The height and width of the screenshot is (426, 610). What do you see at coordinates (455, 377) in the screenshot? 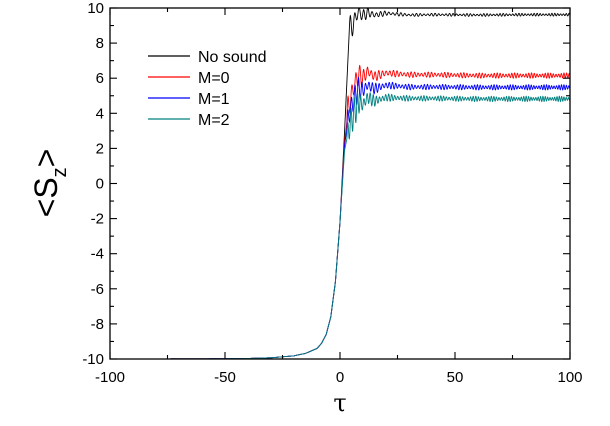
I see `x-tick-label: 50` at bounding box center [455, 377].